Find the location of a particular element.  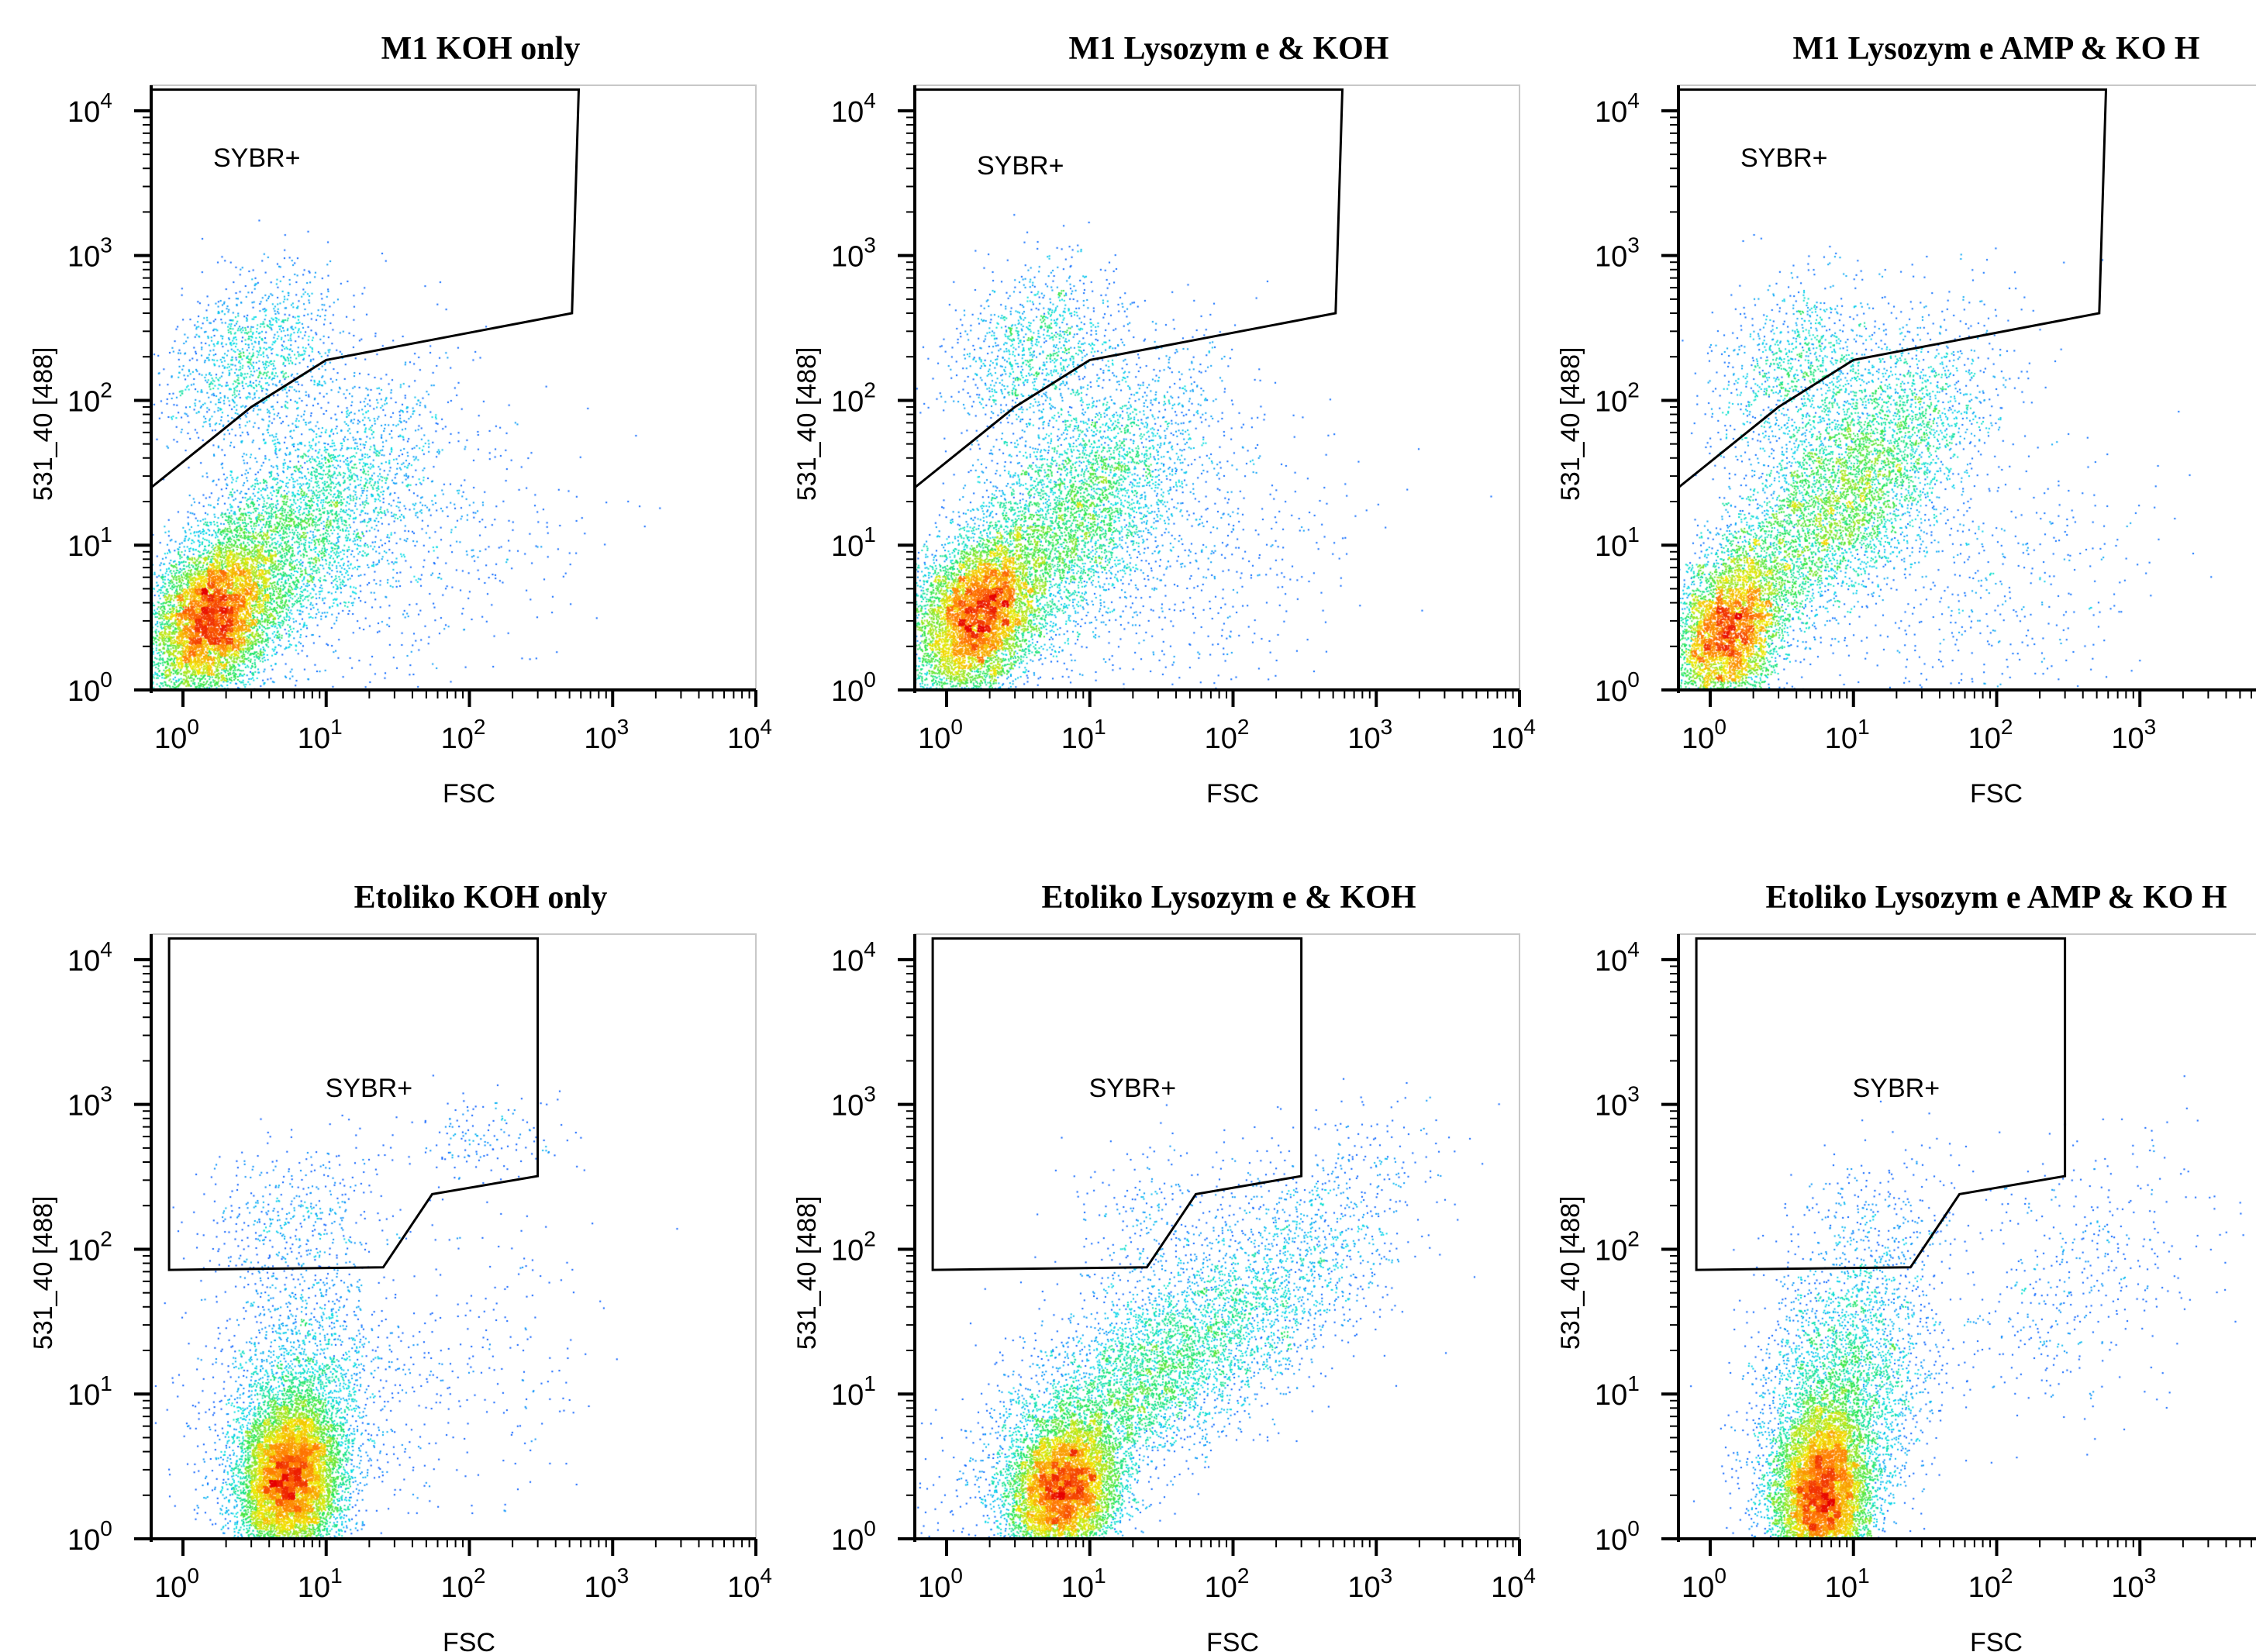

panel-title: M1 Lysozym e AMP & KO H is located at coordinates (1997, 49).